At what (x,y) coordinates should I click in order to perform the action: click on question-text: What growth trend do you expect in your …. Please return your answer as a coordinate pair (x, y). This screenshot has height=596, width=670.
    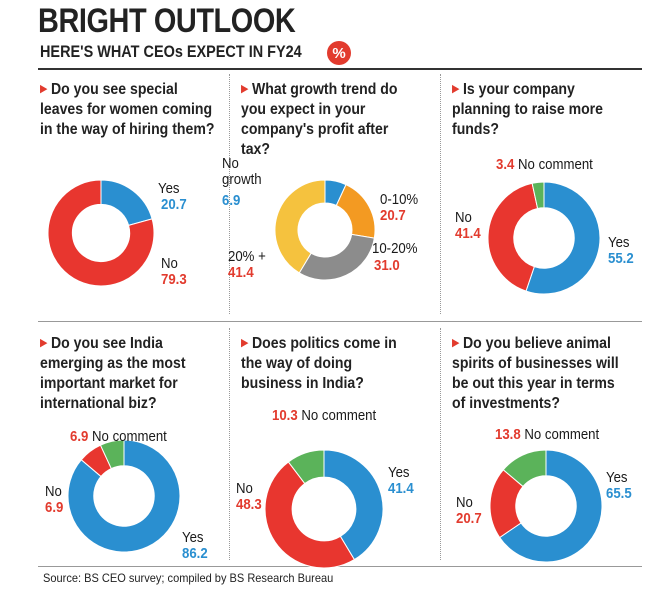
    Looking at the image, I should click on (319, 119).